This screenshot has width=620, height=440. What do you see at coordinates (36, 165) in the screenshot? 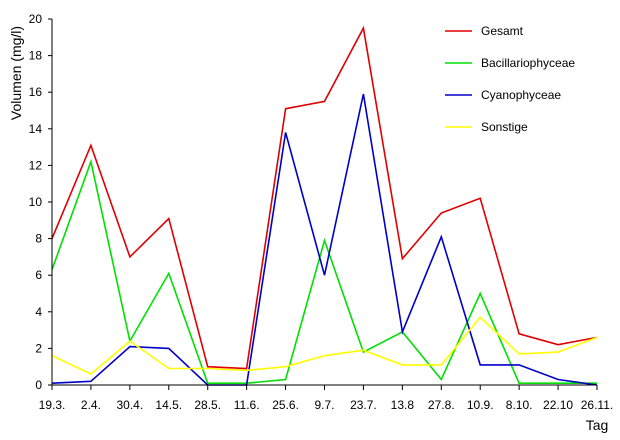
I see `y-tick-label: 12` at bounding box center [36, 165].